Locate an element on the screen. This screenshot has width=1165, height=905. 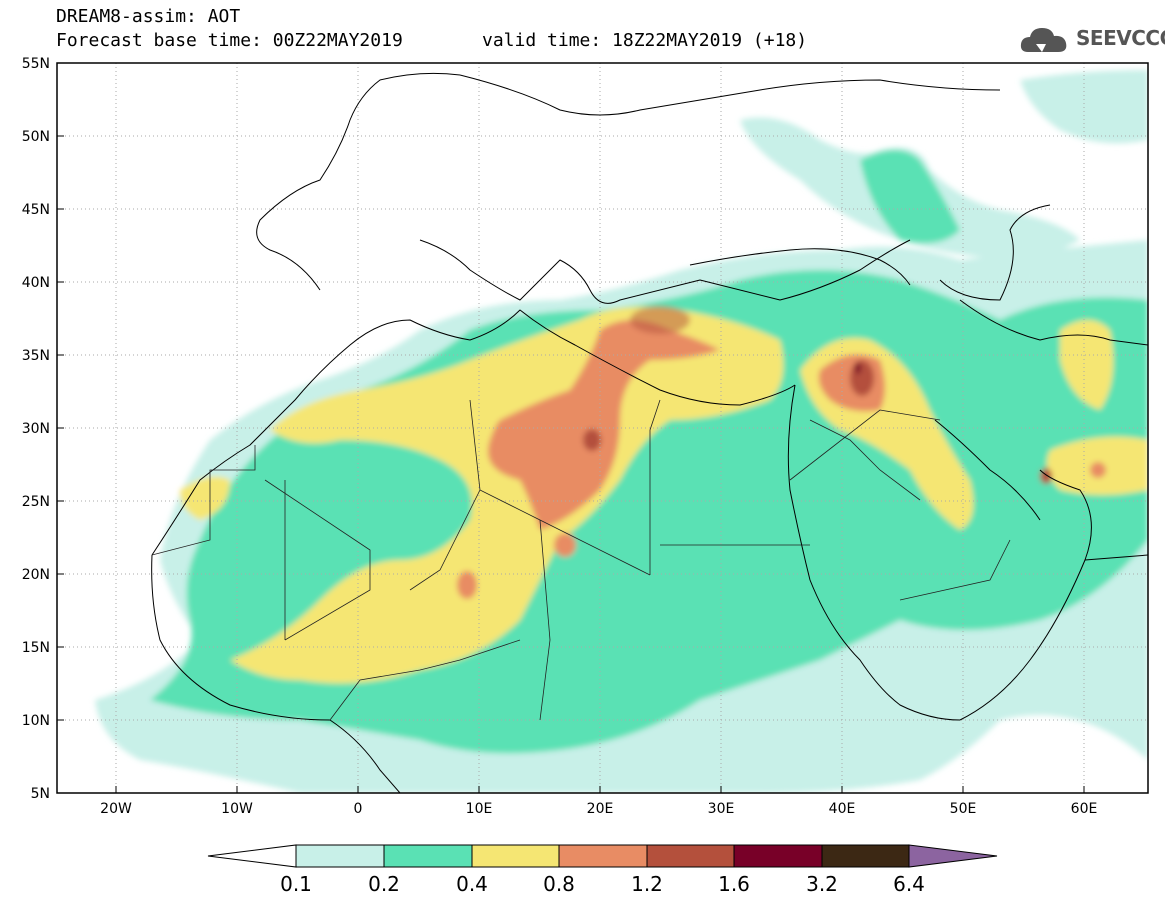
colorbar is located at coordinates (602, 856).